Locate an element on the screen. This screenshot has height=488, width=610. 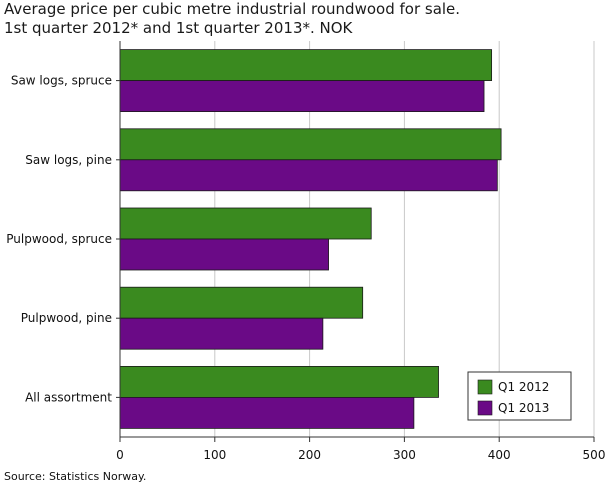
source-note: Source: Statistics Norway. is located at coordinates (75, 476).